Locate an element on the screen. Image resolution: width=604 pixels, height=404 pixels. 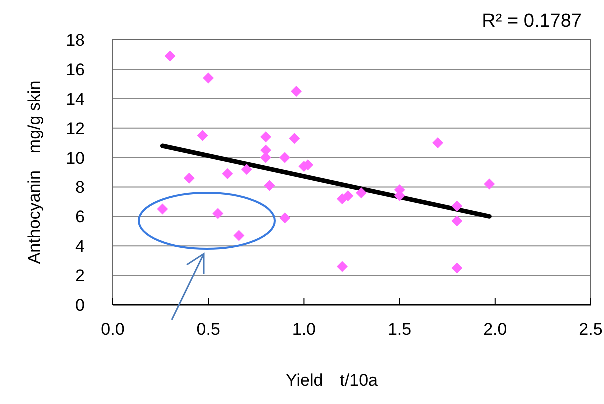
y-tick-label: 6 is located at coordinates (80, 217).